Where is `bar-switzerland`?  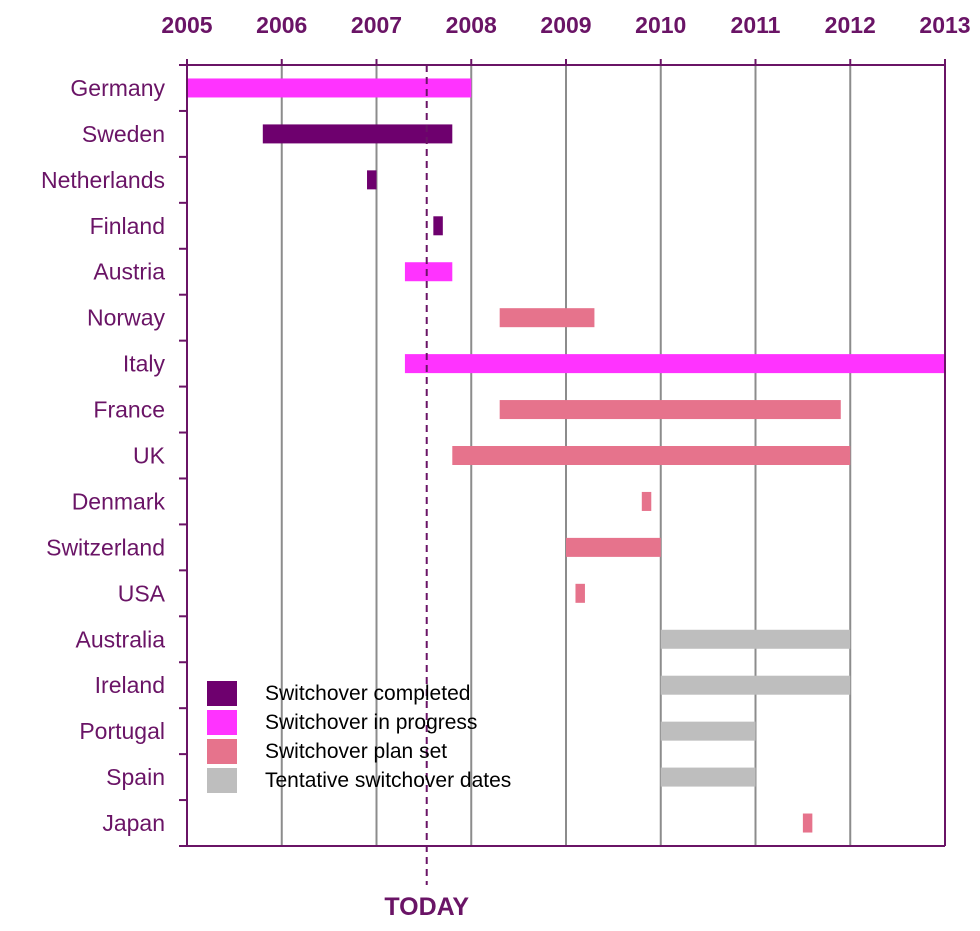
bar-switzerland is located at coordinates (613, 547).